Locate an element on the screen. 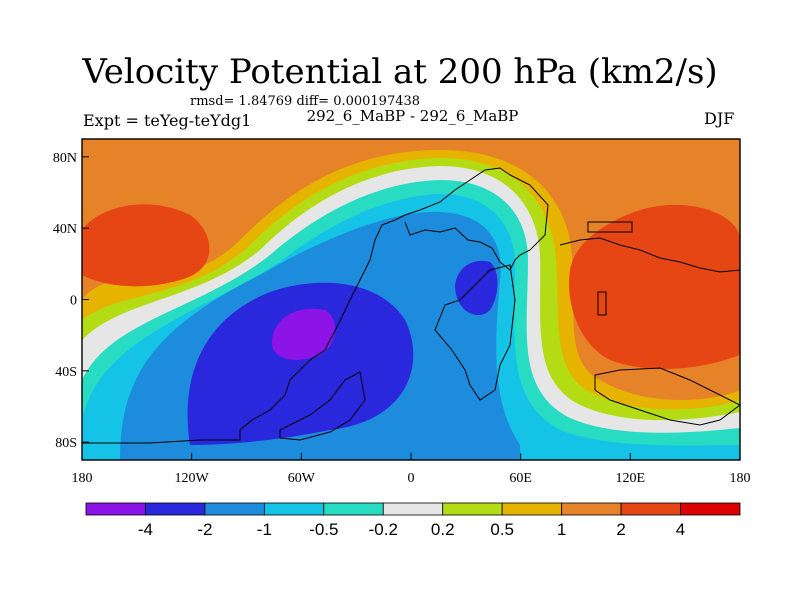  field-band-purple is located at coordinates (303, 334).